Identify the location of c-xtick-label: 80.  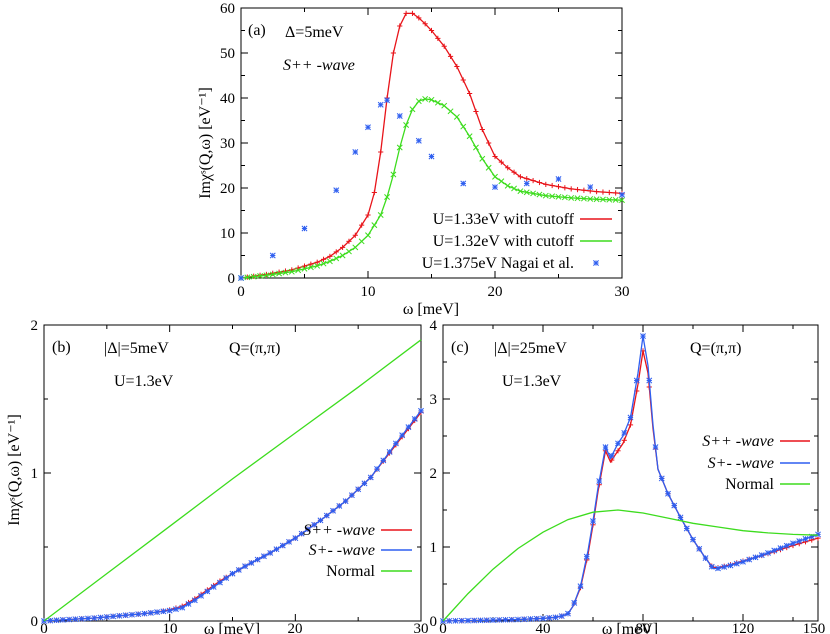
(643, 627).